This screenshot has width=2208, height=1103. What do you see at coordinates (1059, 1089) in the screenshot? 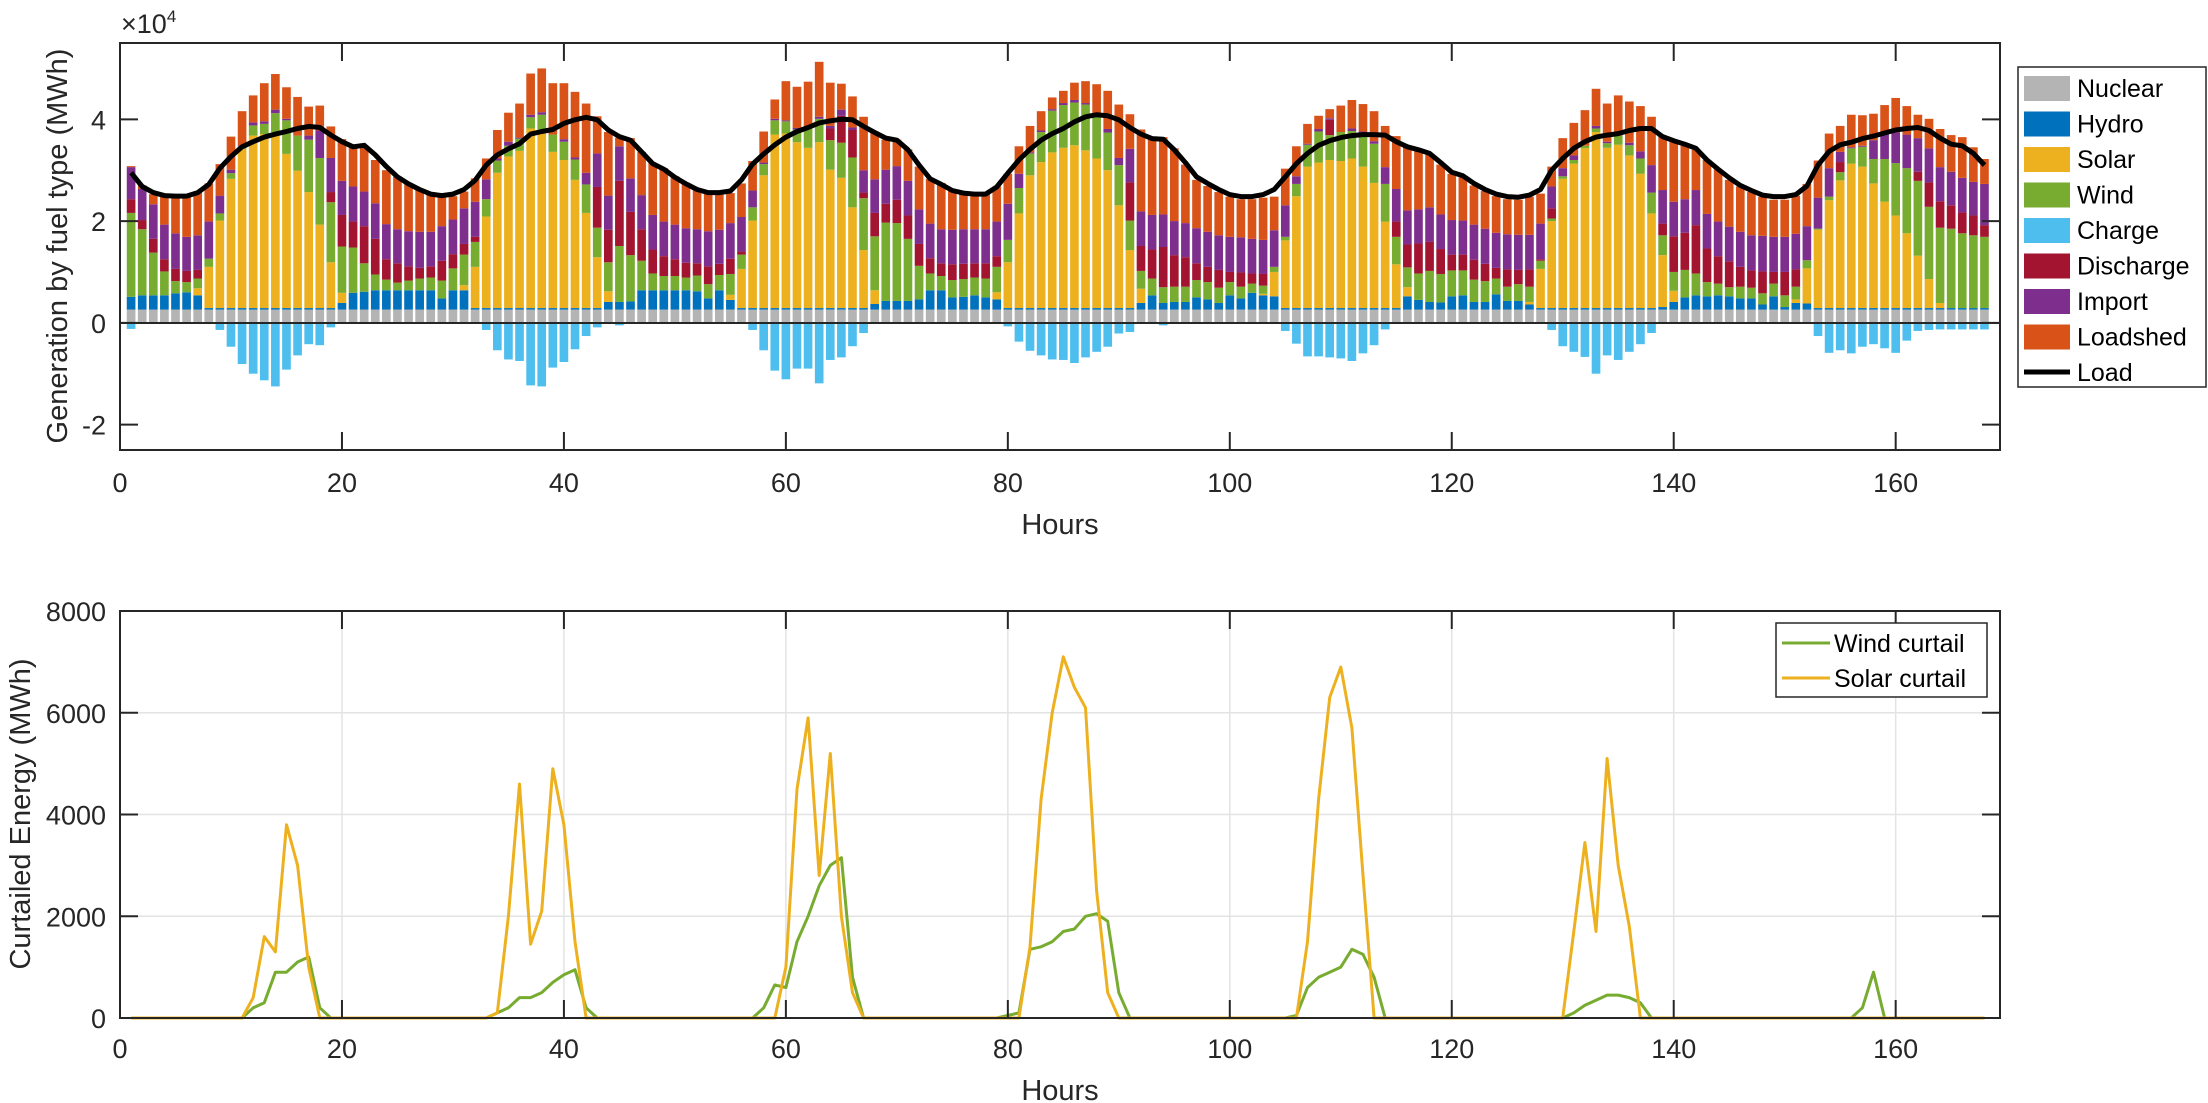
I see `curtailment-x-axis-label: Hours` at bounding box center [1059, 1089].